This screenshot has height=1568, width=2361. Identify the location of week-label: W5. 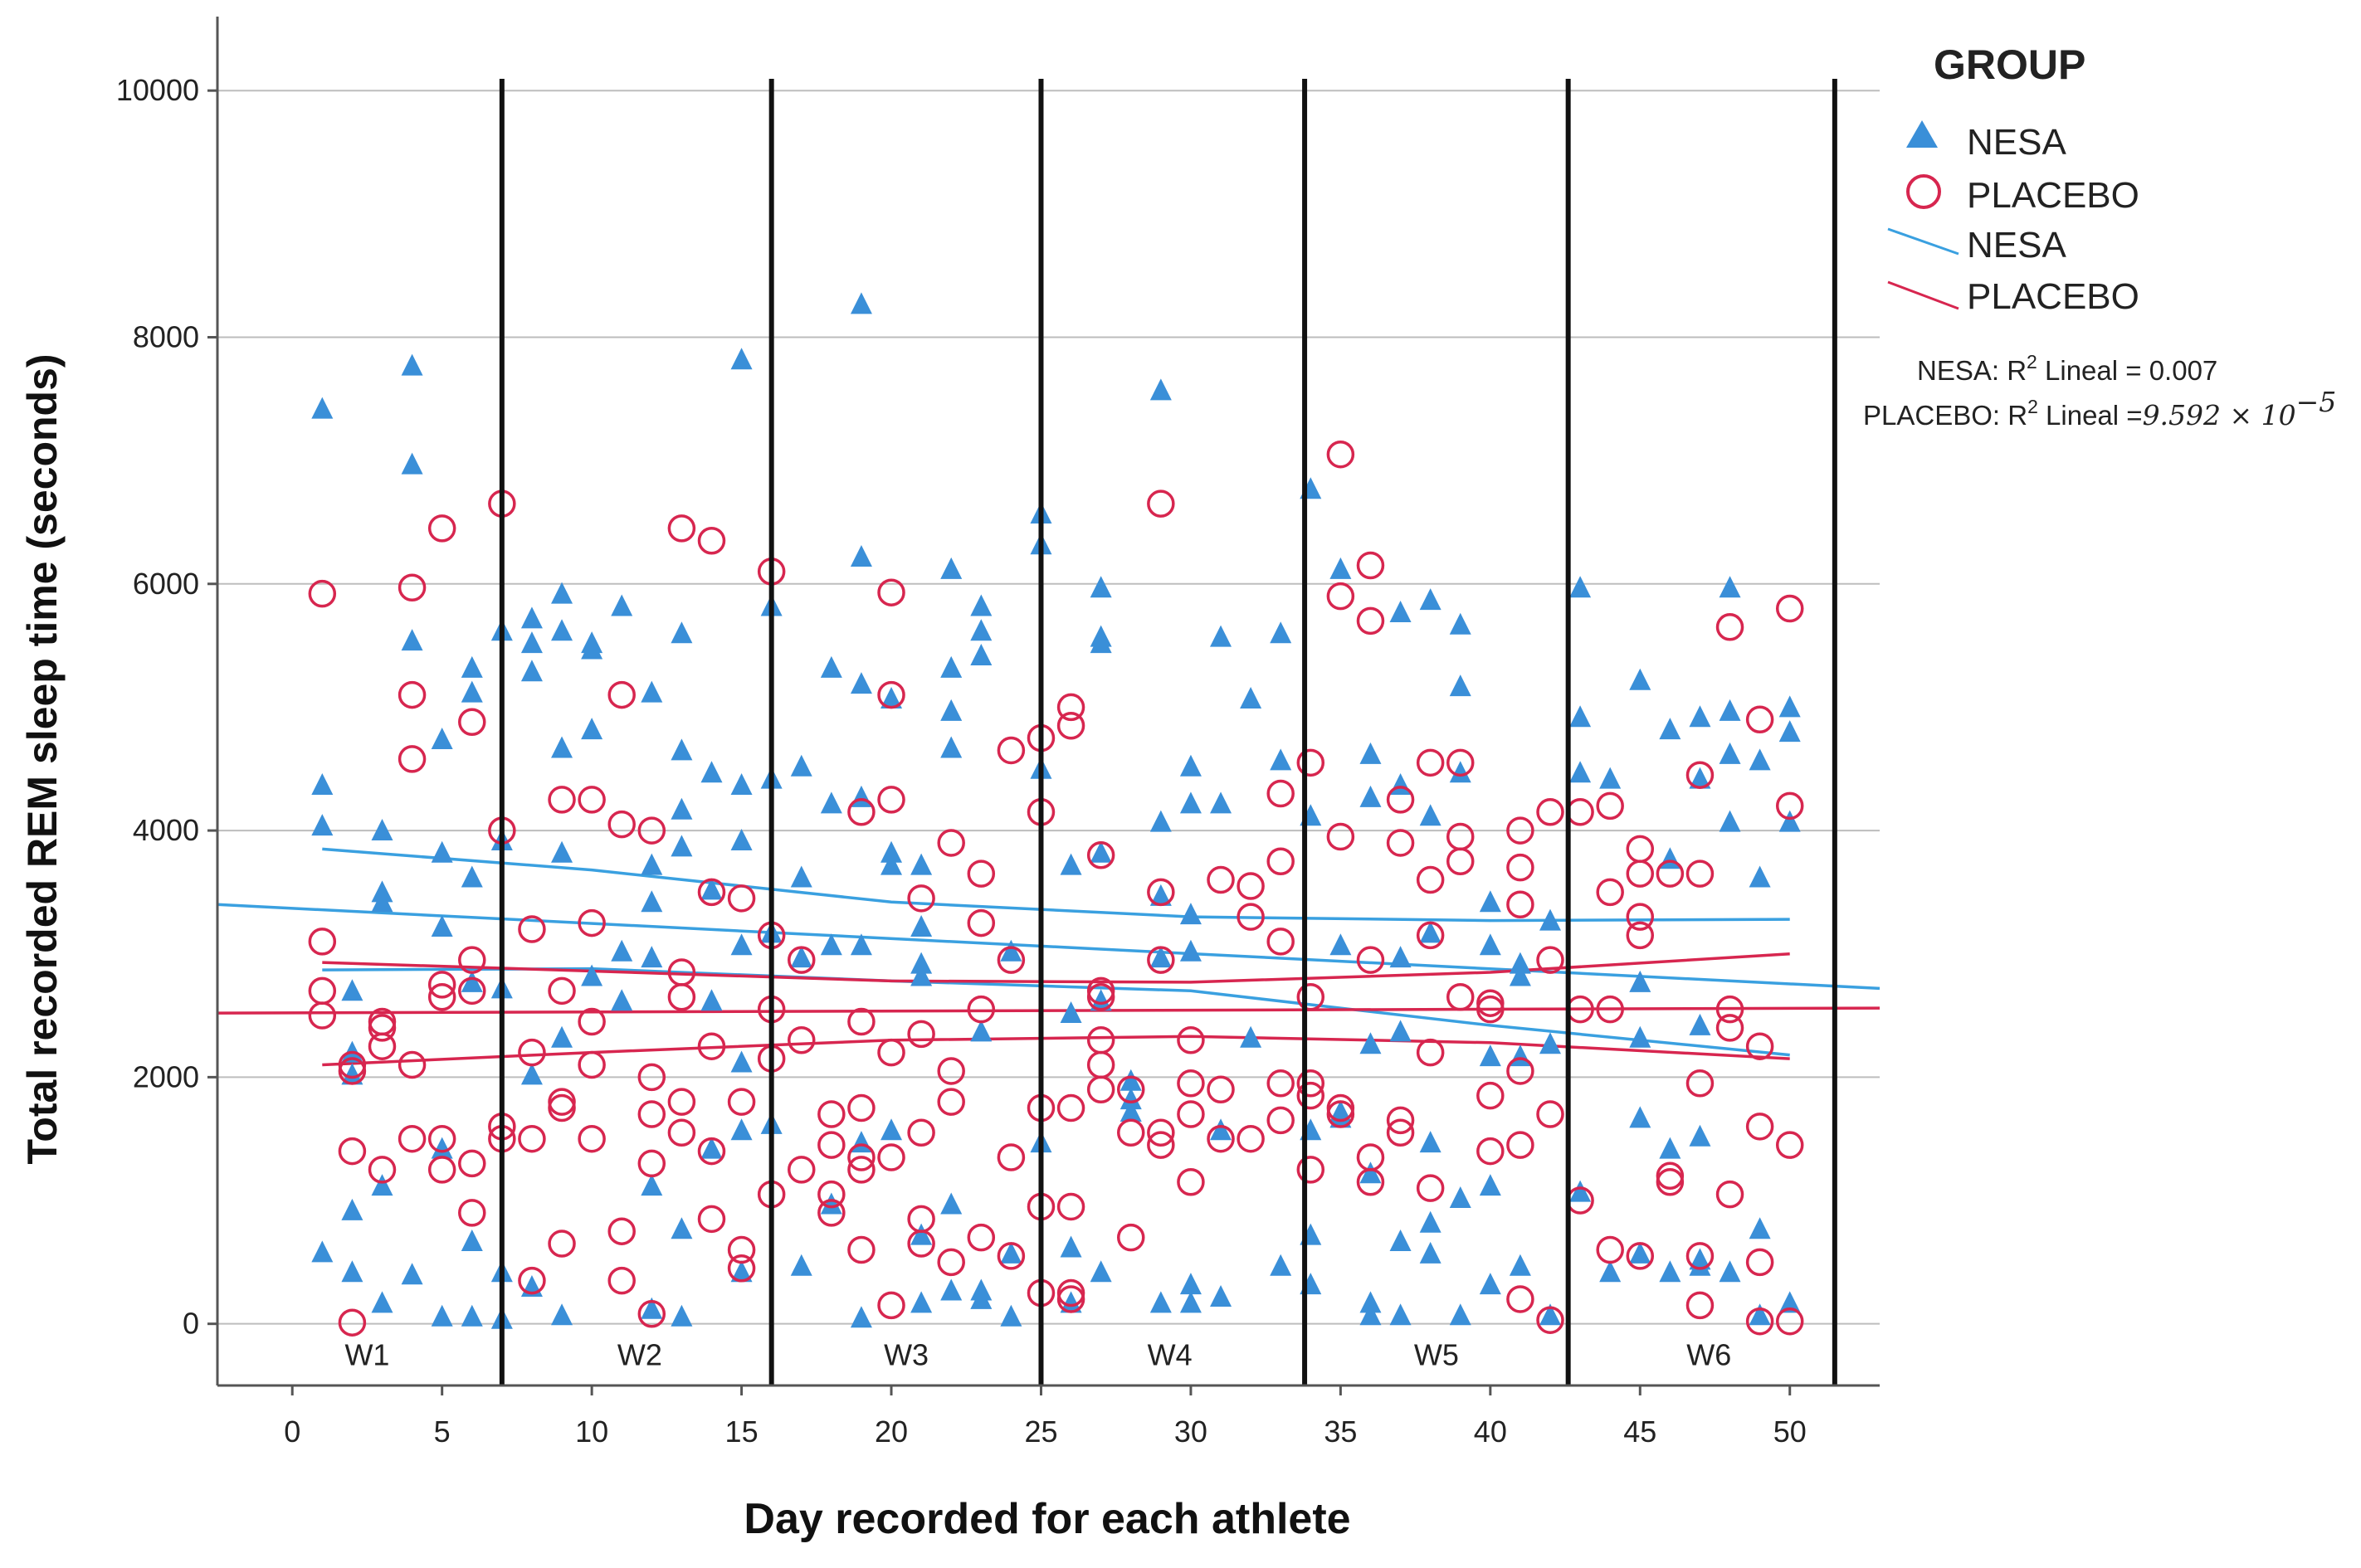
(1436, 1355).